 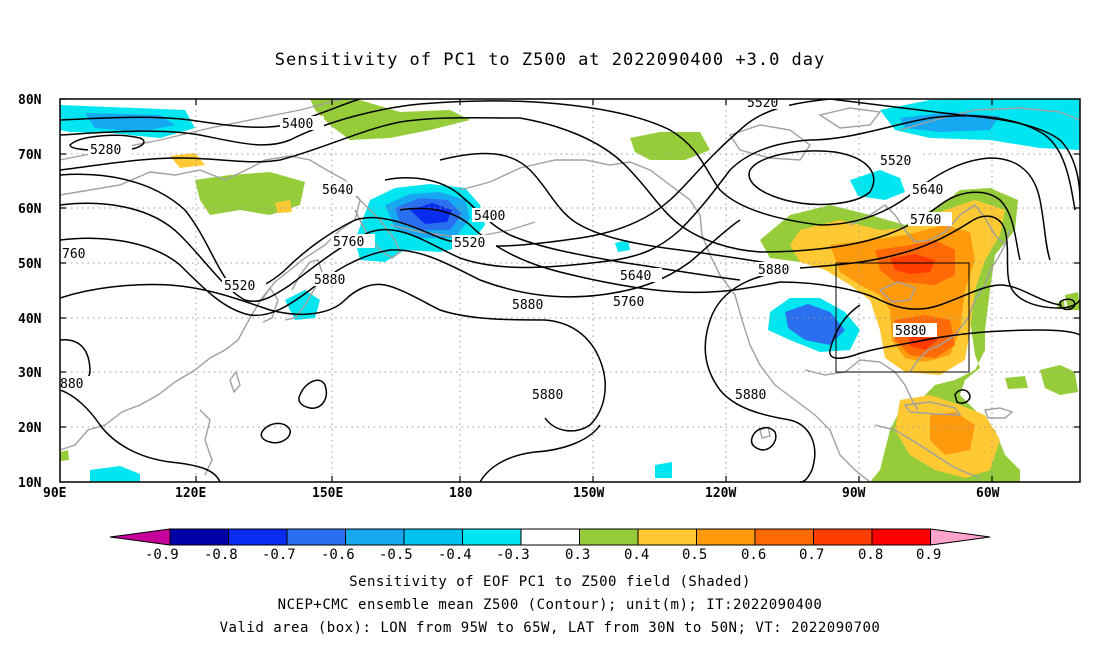 I want to click on coast-alaska, so click(x=601, y=240).